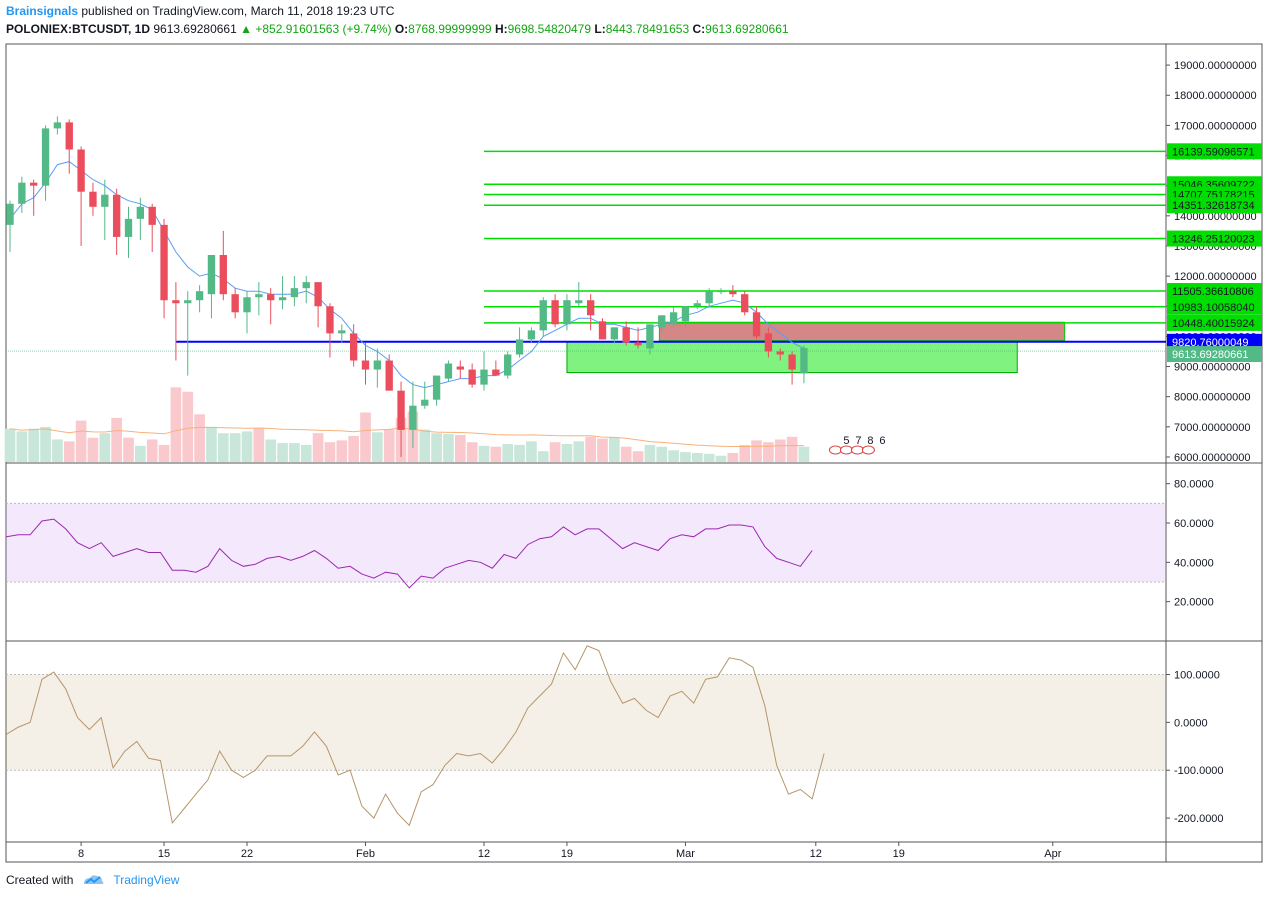 The height and width of the screenshot is (898, 1268). I want to click on symbol-name: POLONIEX:BTCUSDT, 1D, so click(78, 29).